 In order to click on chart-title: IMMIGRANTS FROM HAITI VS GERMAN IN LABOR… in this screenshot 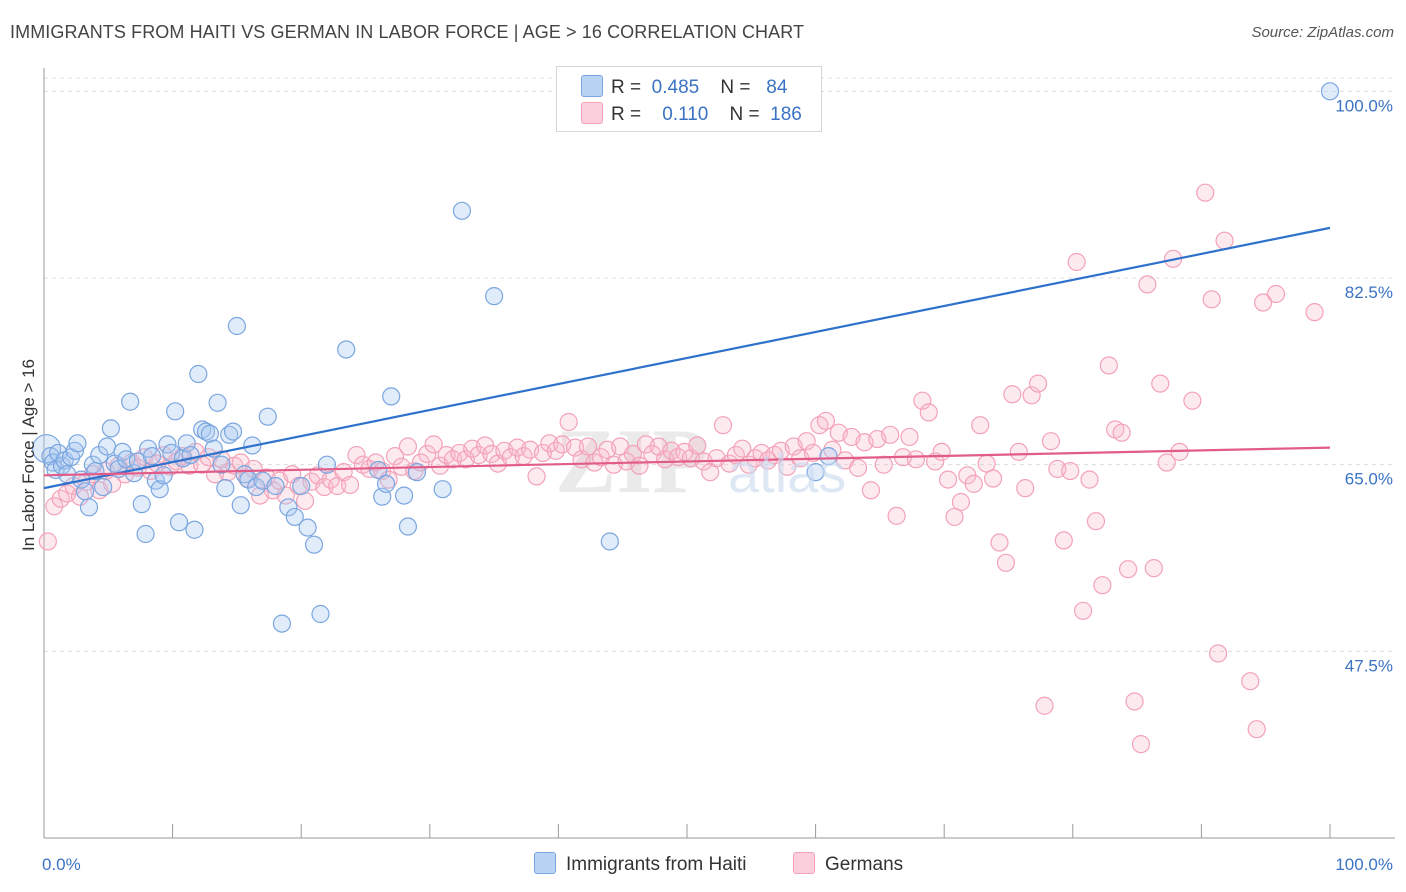, I will do `click(407, 32)`.